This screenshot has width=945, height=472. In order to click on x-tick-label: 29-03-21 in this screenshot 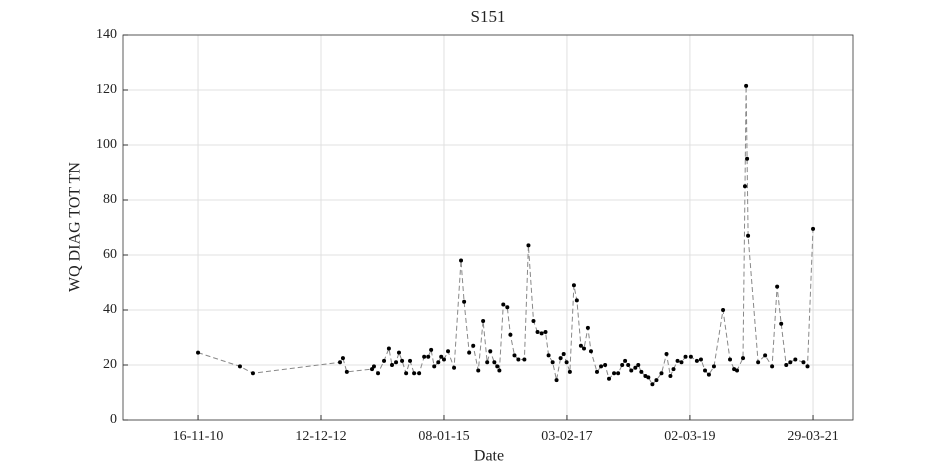, I will do `click(812, 436)`.